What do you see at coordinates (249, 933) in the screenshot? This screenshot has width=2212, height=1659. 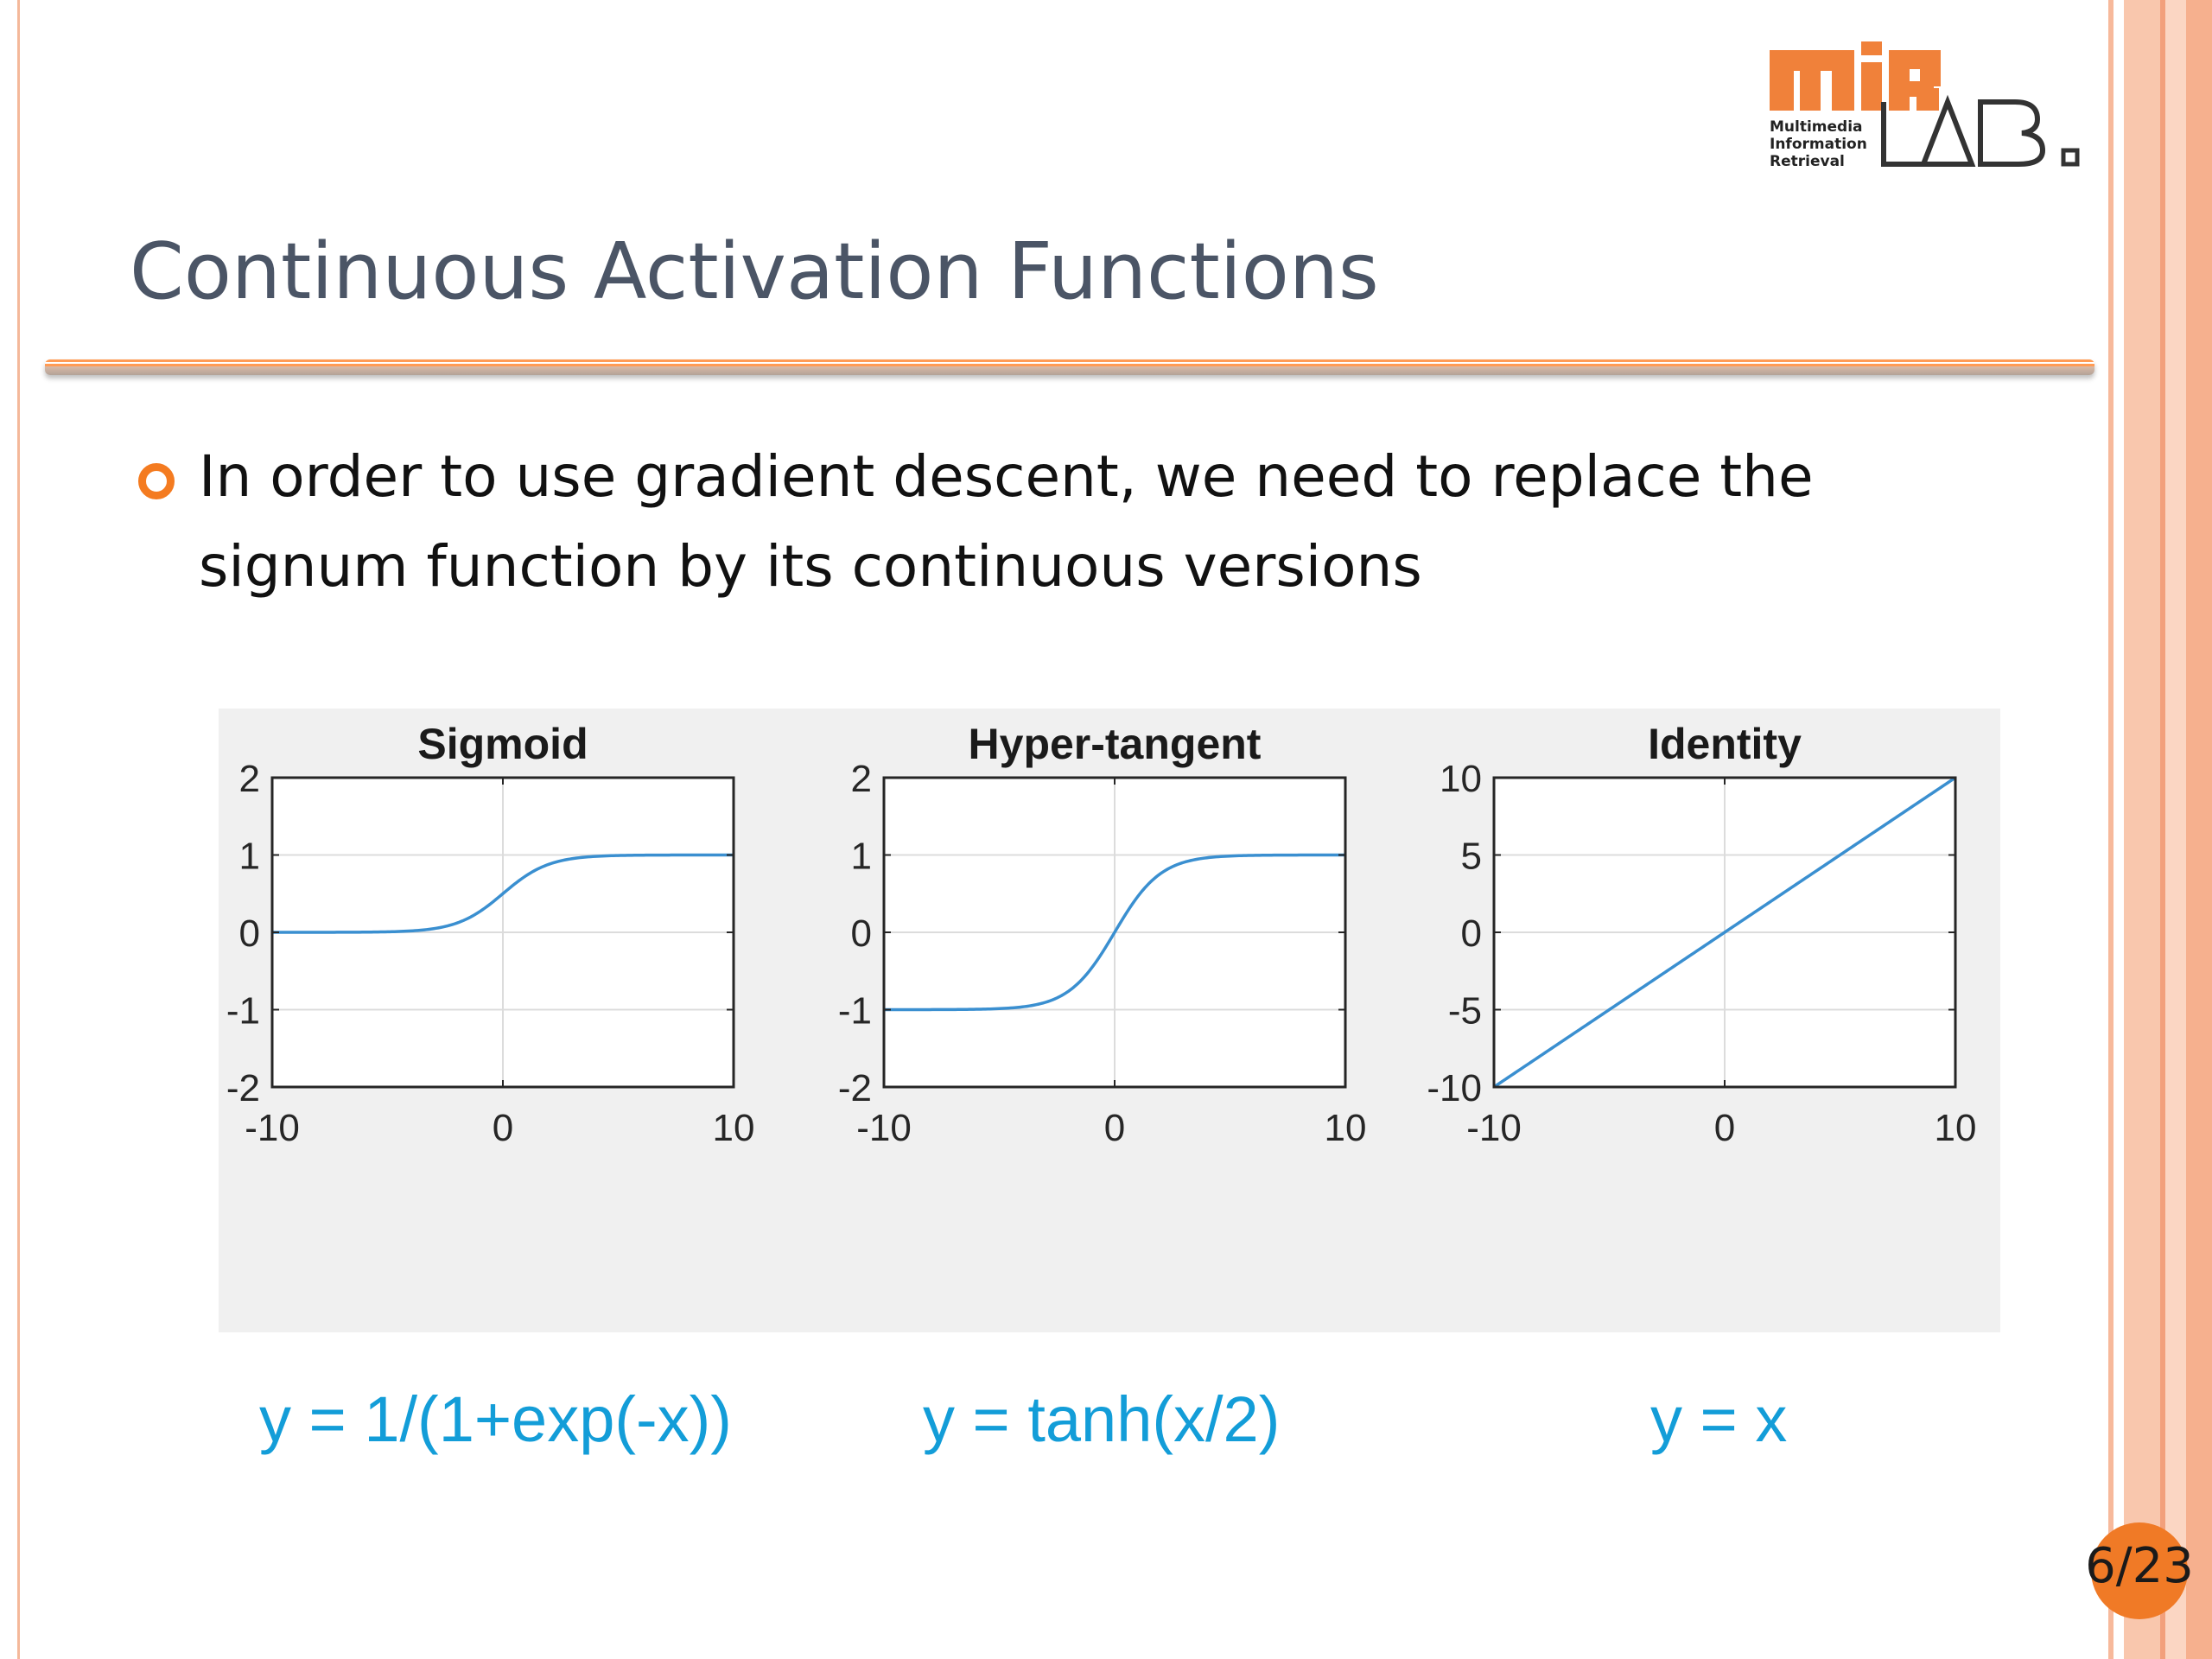 I see `sigmoid-ytick-label-2: 0` at bounding box center [249, 933].